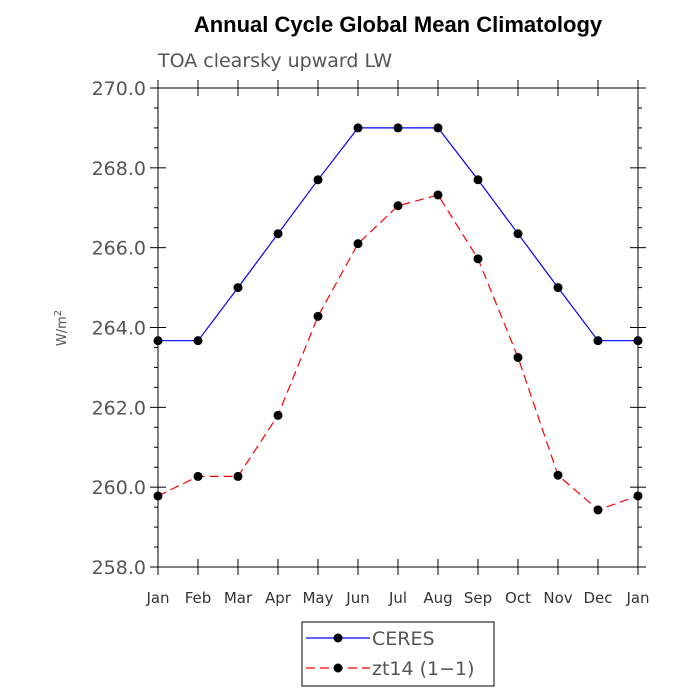 This screenshot has width=700, height=700. I want to click on y-tick-label: 268.0, so click(119, 169).